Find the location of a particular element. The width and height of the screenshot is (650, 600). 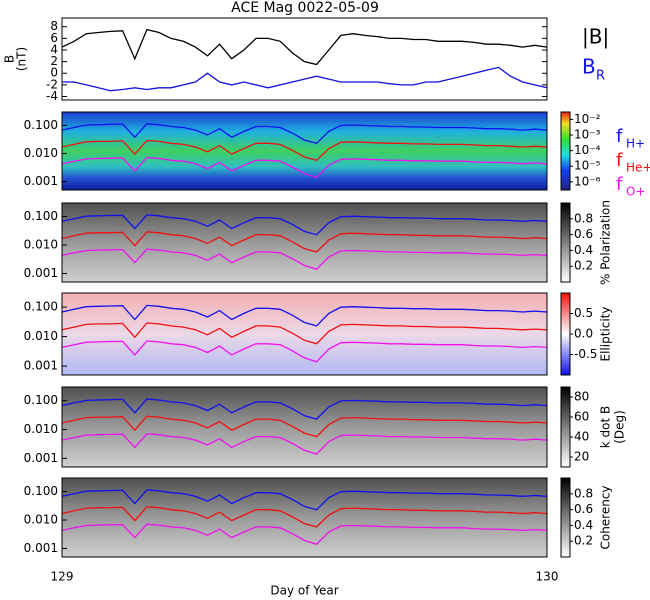

y-tick-label: 8 is located at coordinates (54, 26).